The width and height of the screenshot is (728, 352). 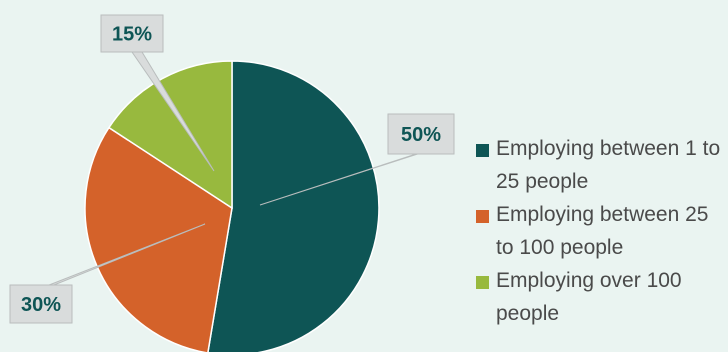 I want to click on legend-item-over-100: Employing over 100 people, so click(x=599, y=297).